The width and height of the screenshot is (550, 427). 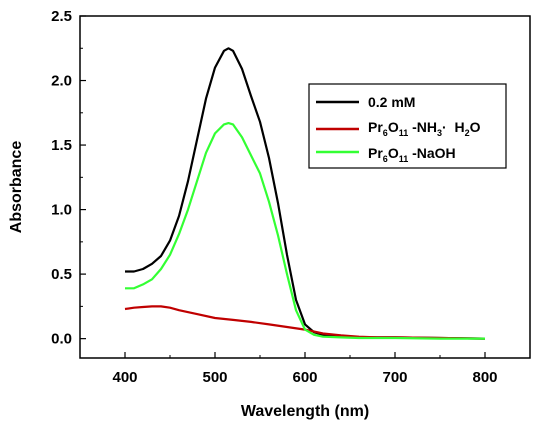 I want to click on legend-label-pr6o11-naoh: Pr6O11 -NaOH, so click(x=412, y=154).